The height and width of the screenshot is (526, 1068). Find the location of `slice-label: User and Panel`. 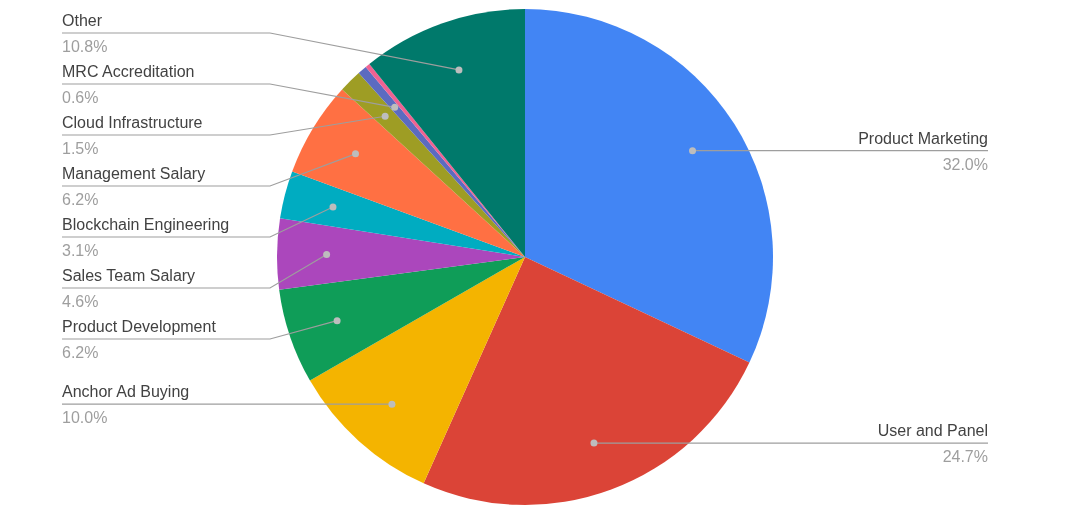

slice-label: User and Panel is located at coordinates (932, 431).